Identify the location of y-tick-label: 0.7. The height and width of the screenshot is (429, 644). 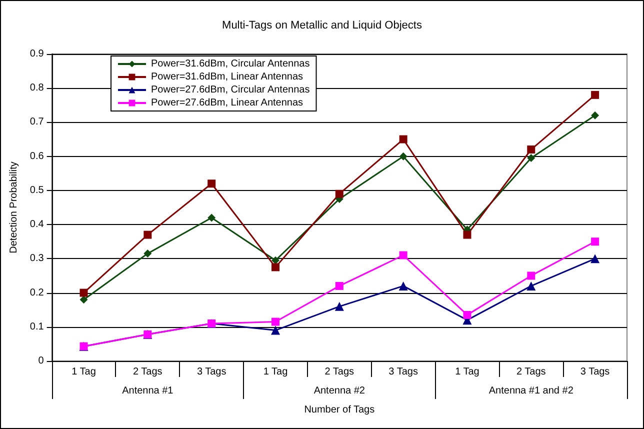
(37, 122).